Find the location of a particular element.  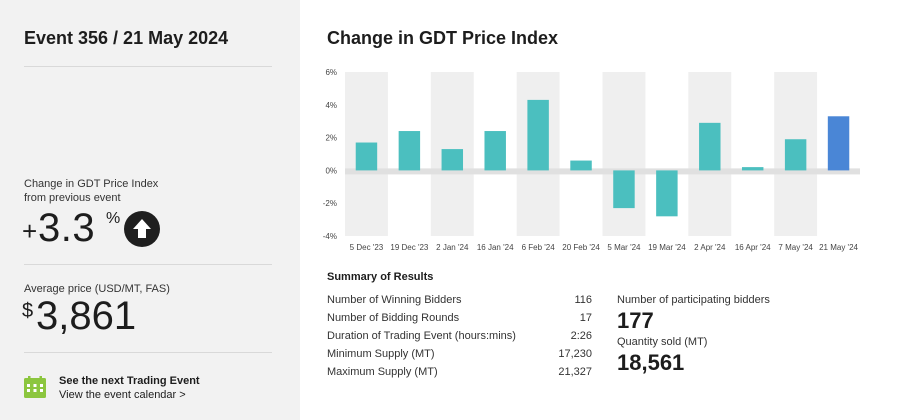

summary-row: Number of Winning Bidders 116 is located at coordinates (459, 301).